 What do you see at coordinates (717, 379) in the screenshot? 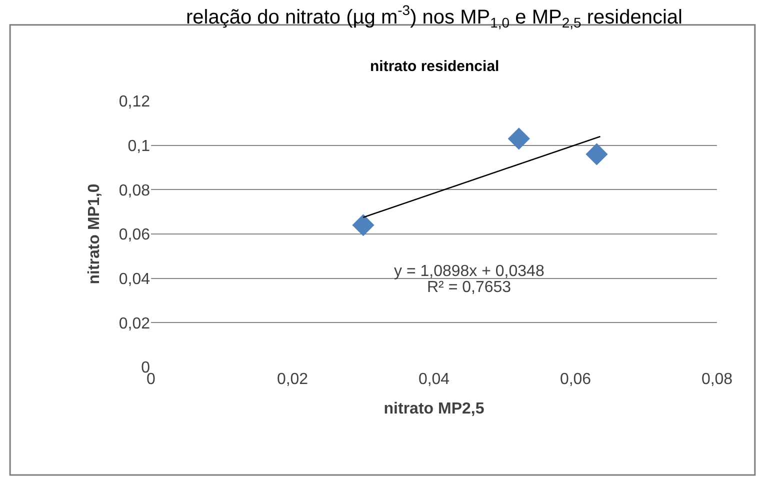
I see `x-tick-label: 0,08` at bounding box center [717, 379].